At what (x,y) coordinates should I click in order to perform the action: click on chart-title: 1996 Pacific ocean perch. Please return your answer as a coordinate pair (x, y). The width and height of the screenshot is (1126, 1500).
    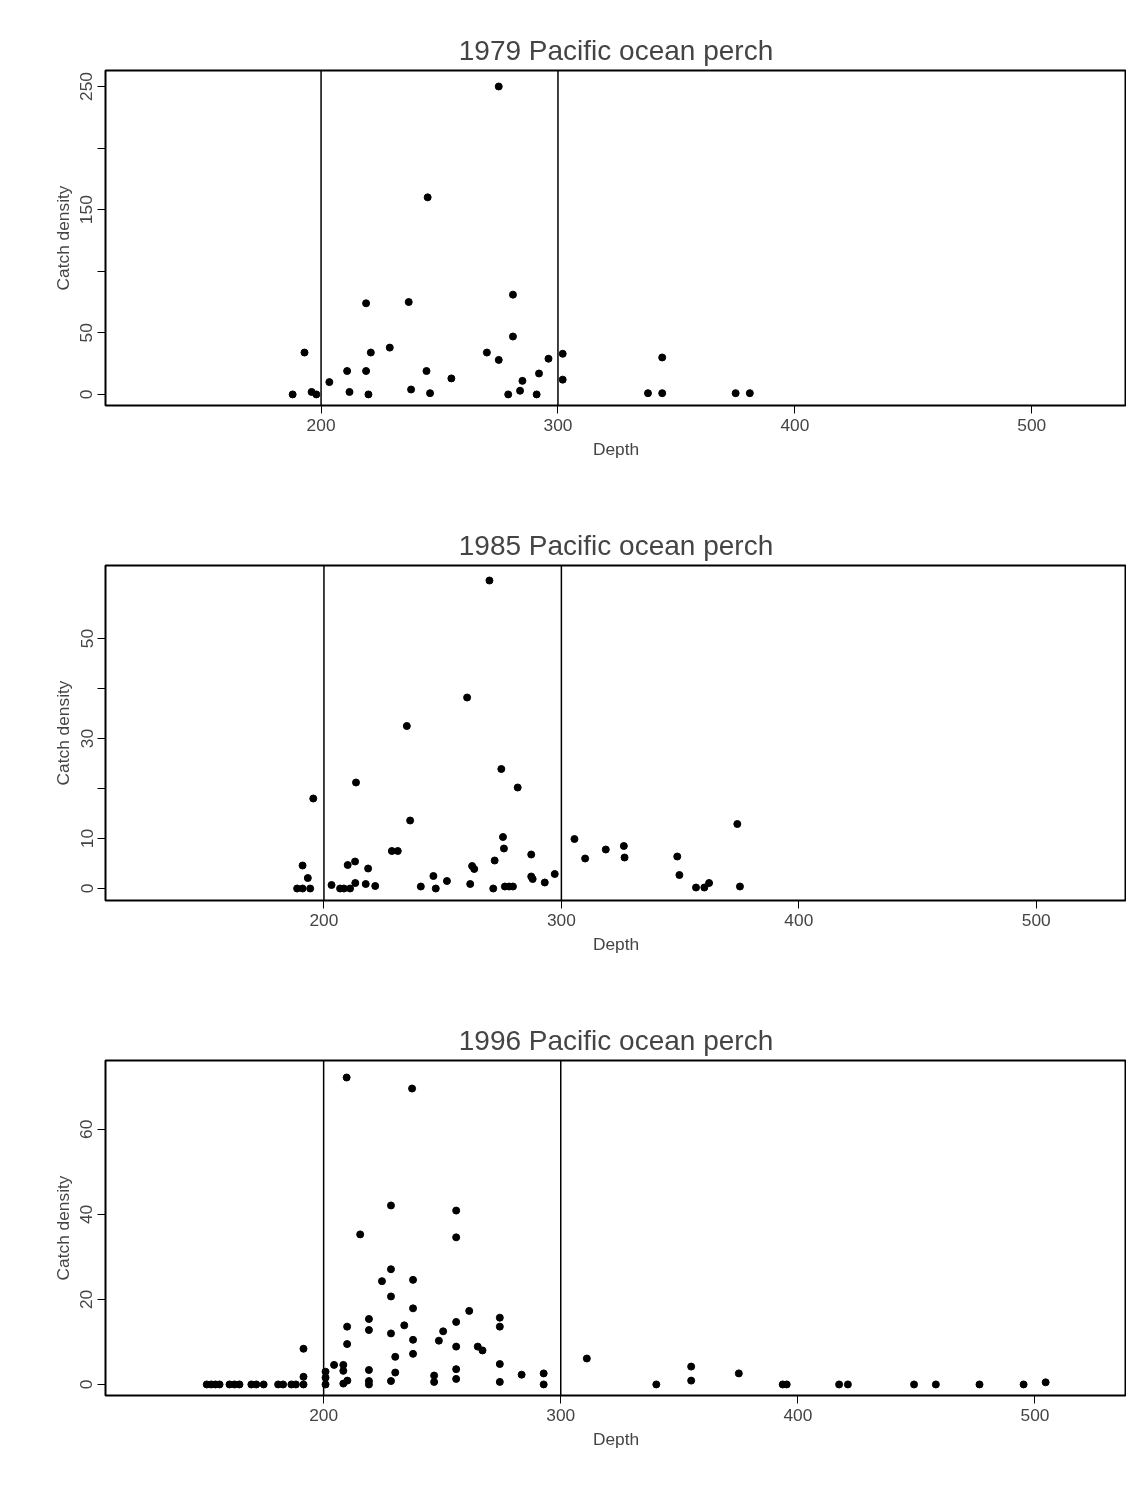
    Looking at the image, I should click on (616, 1040).